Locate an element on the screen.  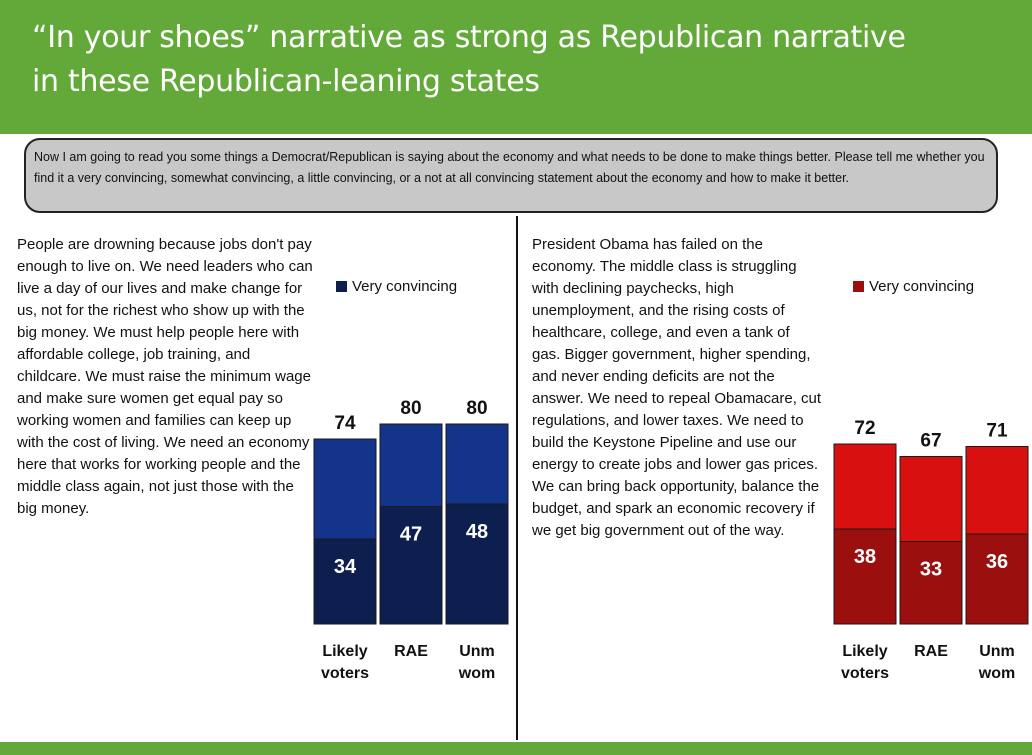
footer-bar is located at coordinates (516, 748).